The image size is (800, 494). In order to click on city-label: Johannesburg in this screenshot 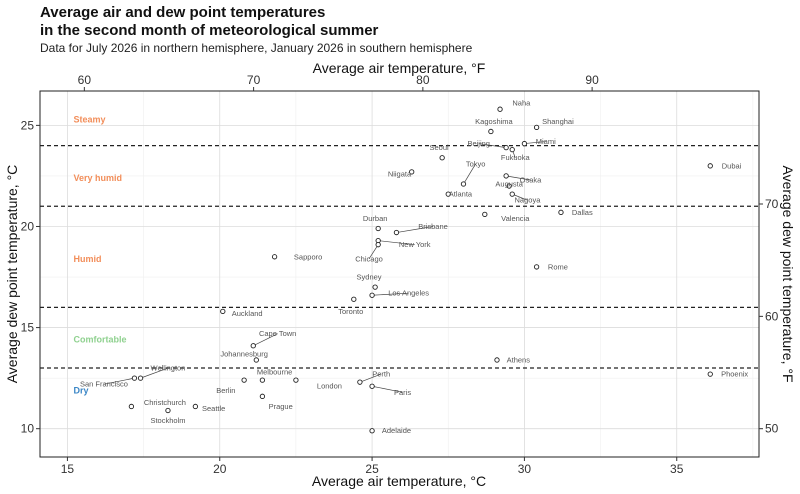, I will do `click(244, 353)`.